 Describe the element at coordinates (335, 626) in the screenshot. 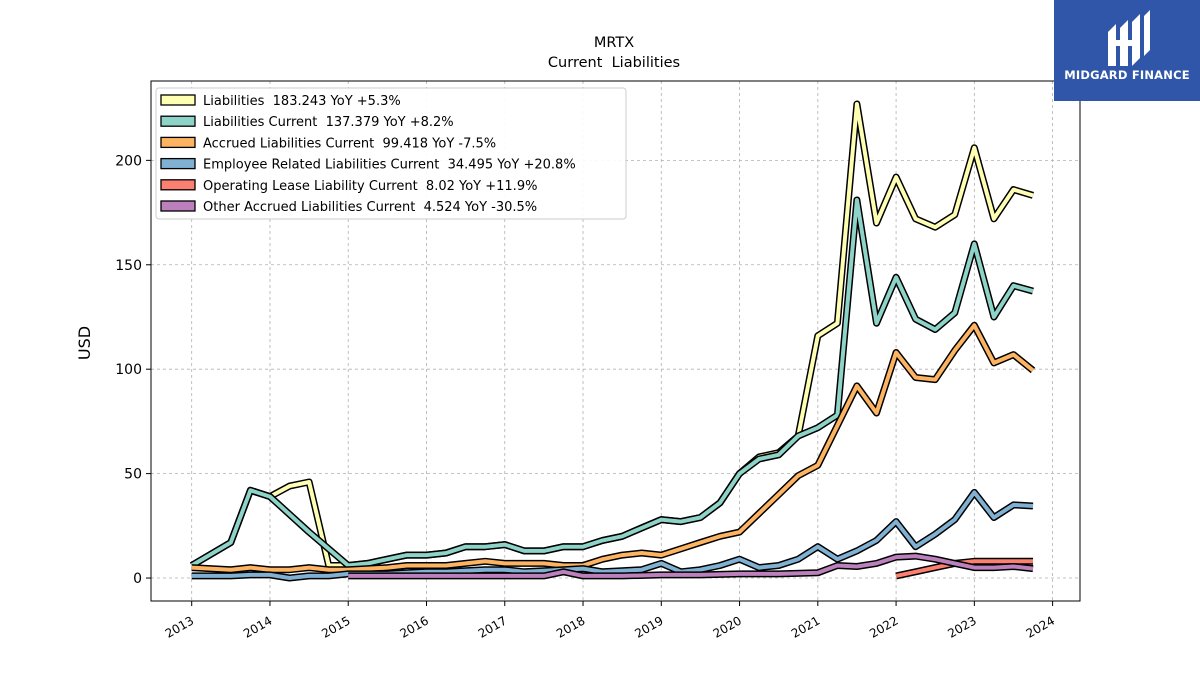

I see `x-tick-label: 2015` at that location.